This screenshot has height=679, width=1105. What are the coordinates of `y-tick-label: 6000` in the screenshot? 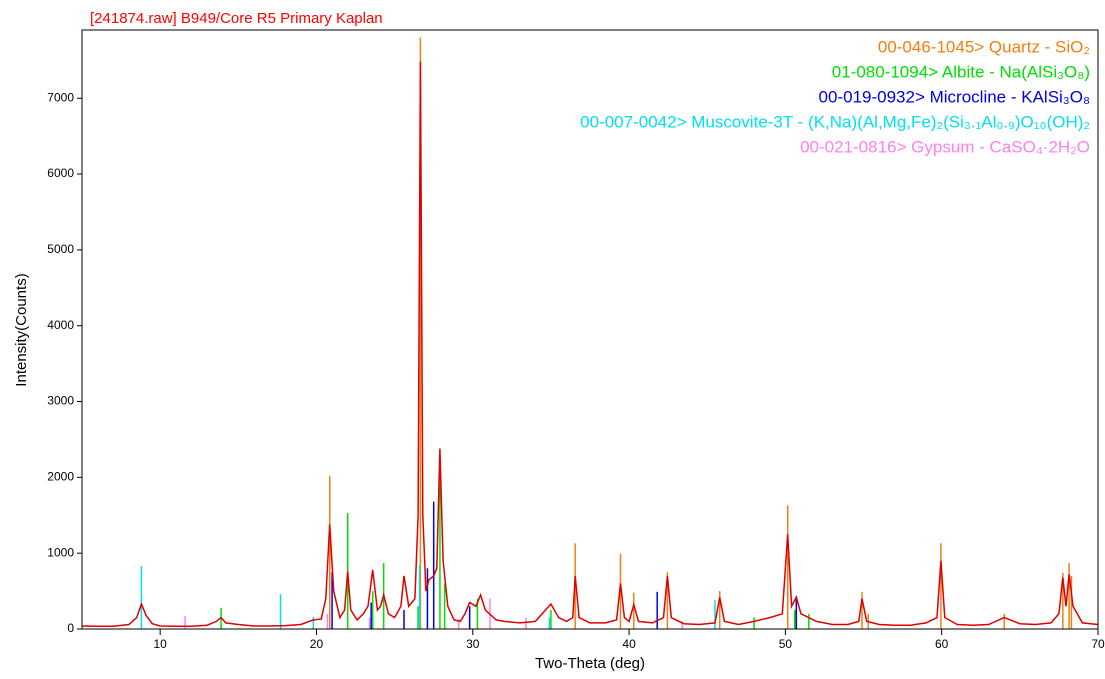 It's located at (60, 173).